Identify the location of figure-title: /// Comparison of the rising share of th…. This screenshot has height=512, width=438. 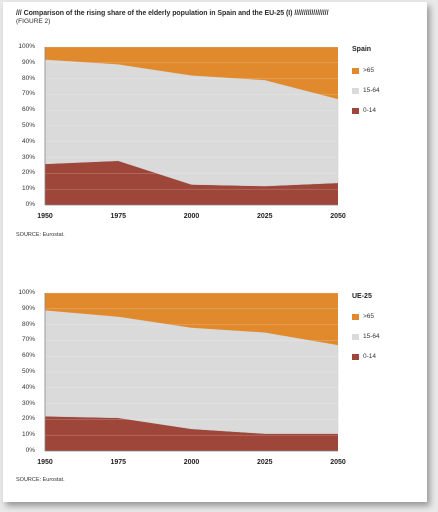
(172, 13).